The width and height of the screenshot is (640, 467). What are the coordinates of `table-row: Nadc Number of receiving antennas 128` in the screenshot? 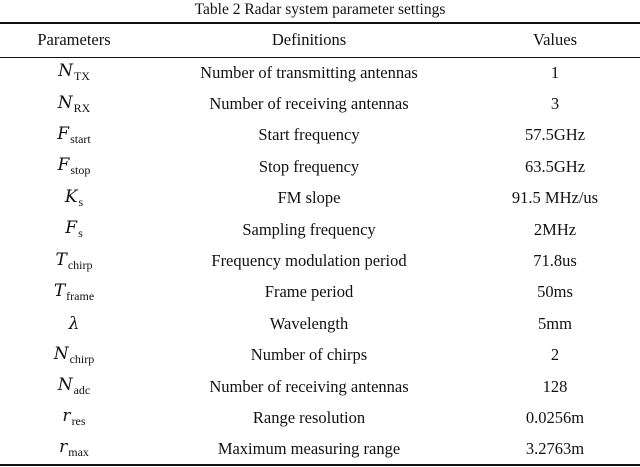 It's located at (320, 386).